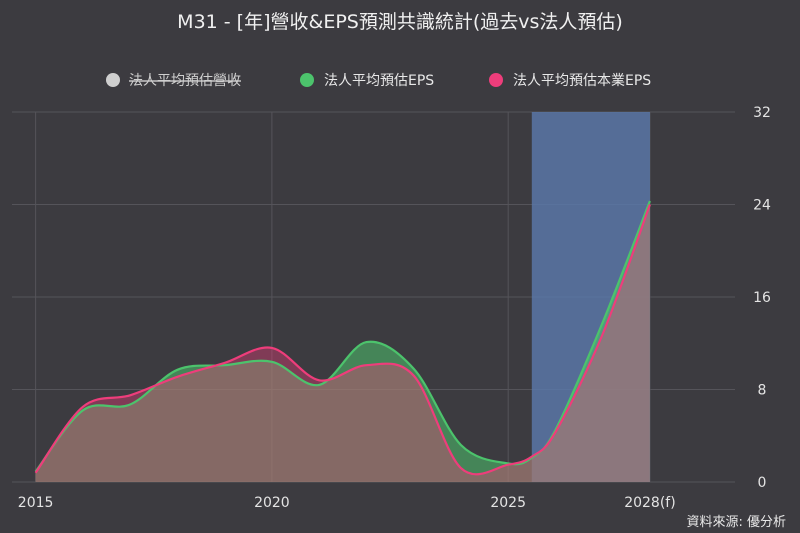 Image resolution: width=800 pixels, height=533 pixels. I want to click on y-tick-label-32: 32, so click(762, 113).